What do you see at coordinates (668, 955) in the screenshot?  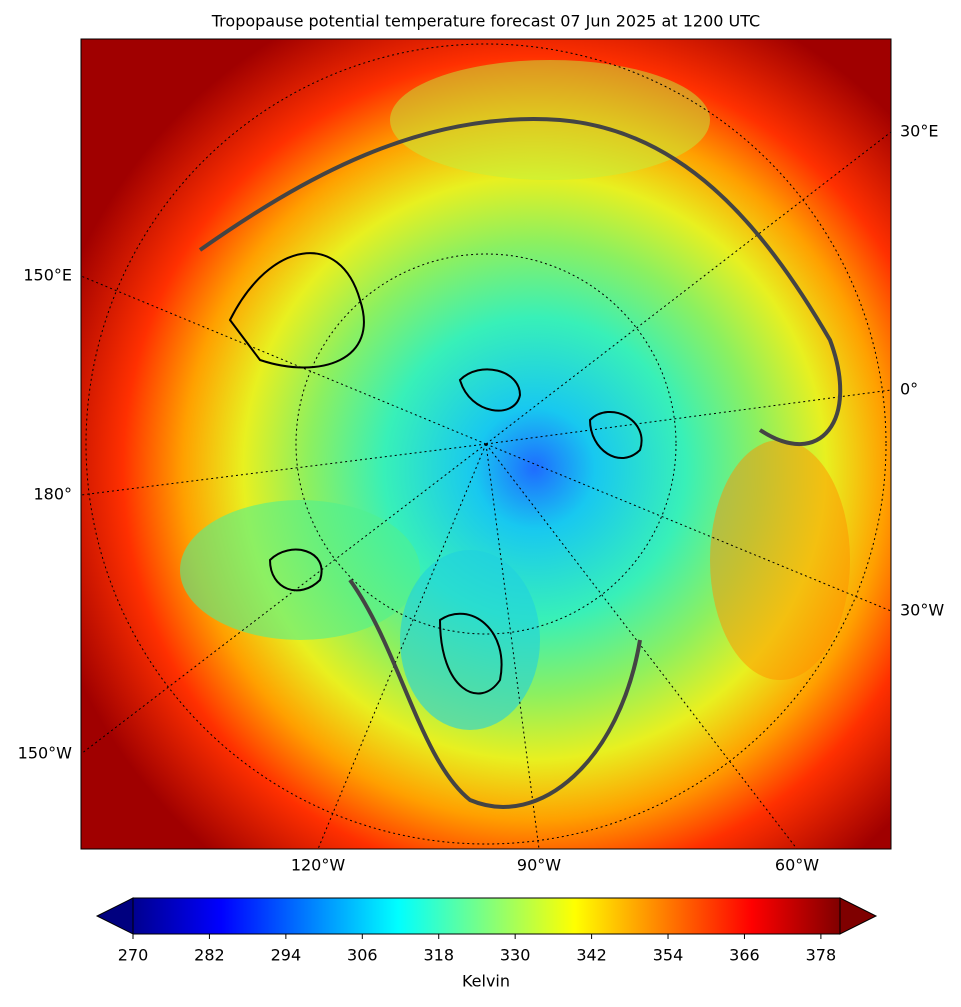 I see `colorbar-tick-label: 354` at bounding box center [668, 955].